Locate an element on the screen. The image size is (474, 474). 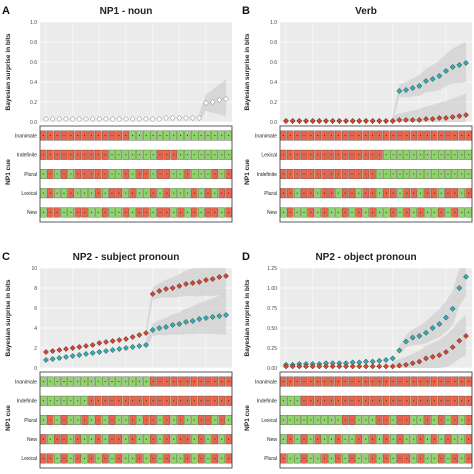
cue-axis-label: NP1 cue is located at coordinates (247, 172).